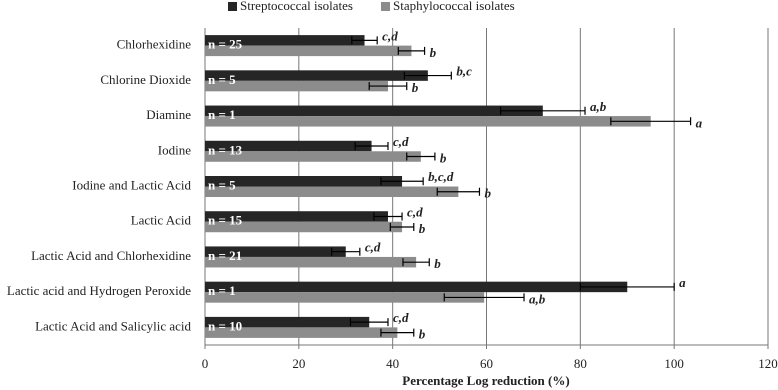 Image resolution: width=778 pixels, height=390 pixels. Describe the element at coordinates (154, 44) in the screenshot. I see `y-tick-label: Chlorhexidine` at that location.